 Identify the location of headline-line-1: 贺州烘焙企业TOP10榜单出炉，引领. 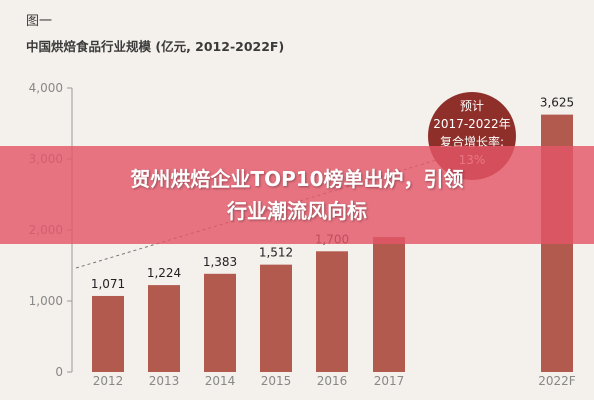
(297, 179).